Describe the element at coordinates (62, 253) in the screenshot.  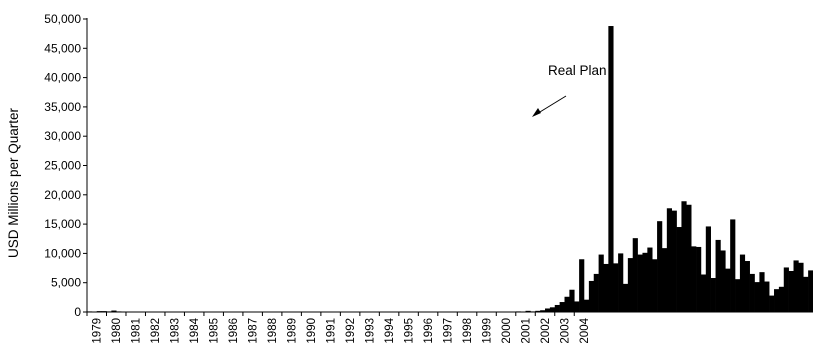
I see `y-tick-label: 10,000` at that location.